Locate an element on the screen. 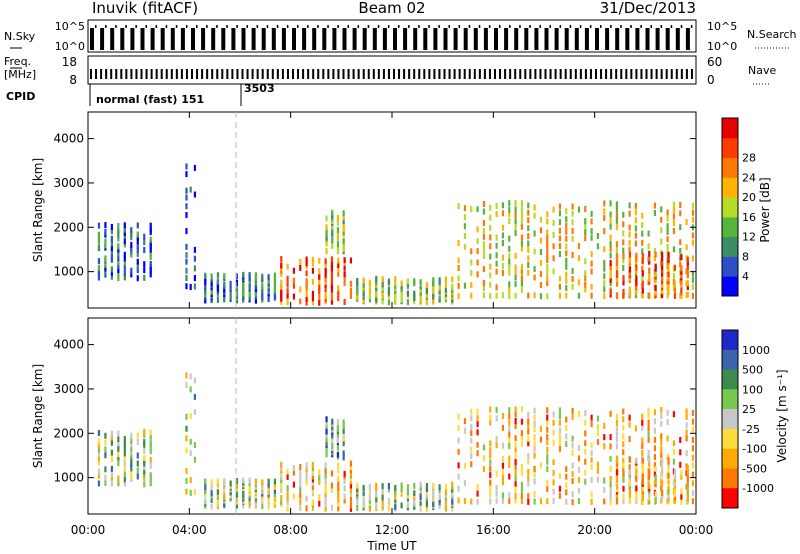 This screenshot has height=554, width=800. nsky-tick-low: 10^0 is located at coordinates (70, 46).